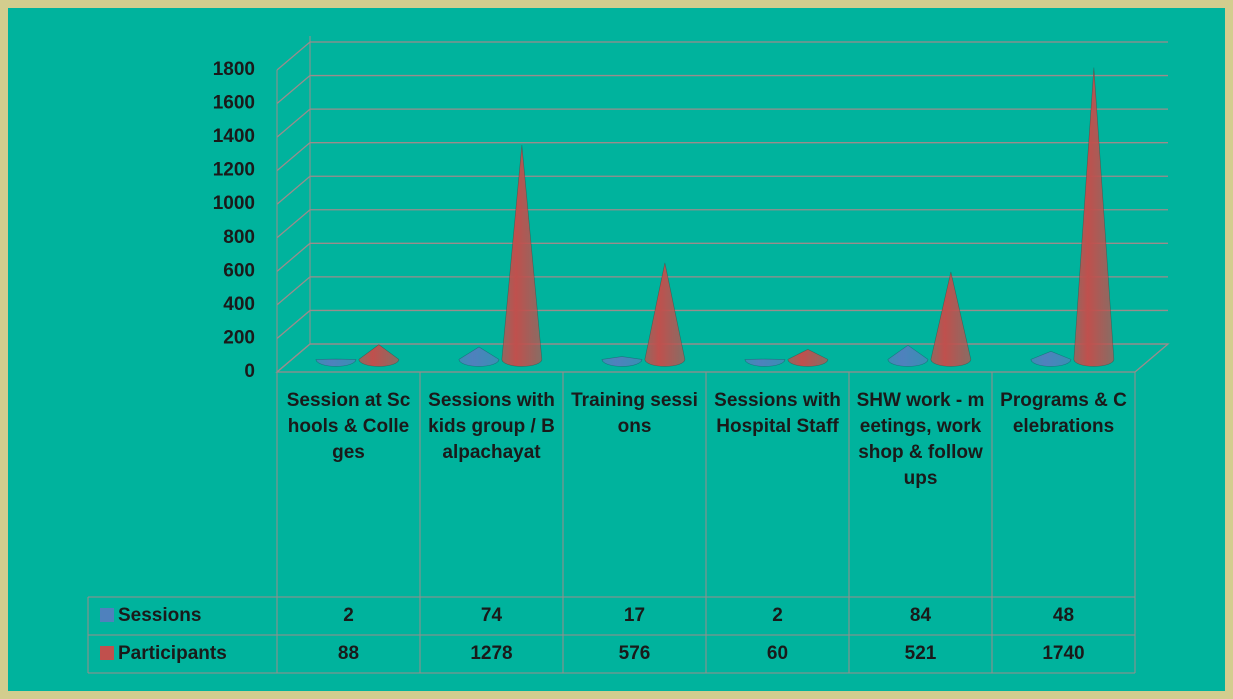 Image resolution: width=1233 pixels, height=699 pixels. Describe the element at coordinates (159, 615) in the screenshot. I see `legend-label: Sessions` at that location.